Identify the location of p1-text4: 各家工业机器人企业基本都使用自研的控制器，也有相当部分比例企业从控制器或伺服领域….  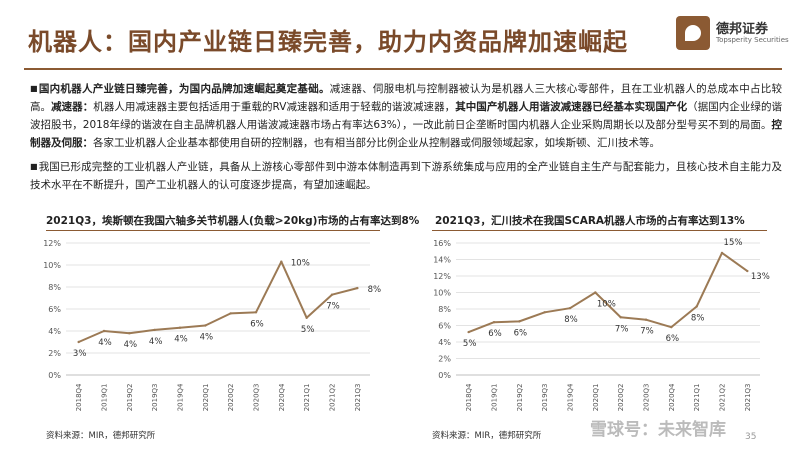
(376, 143).